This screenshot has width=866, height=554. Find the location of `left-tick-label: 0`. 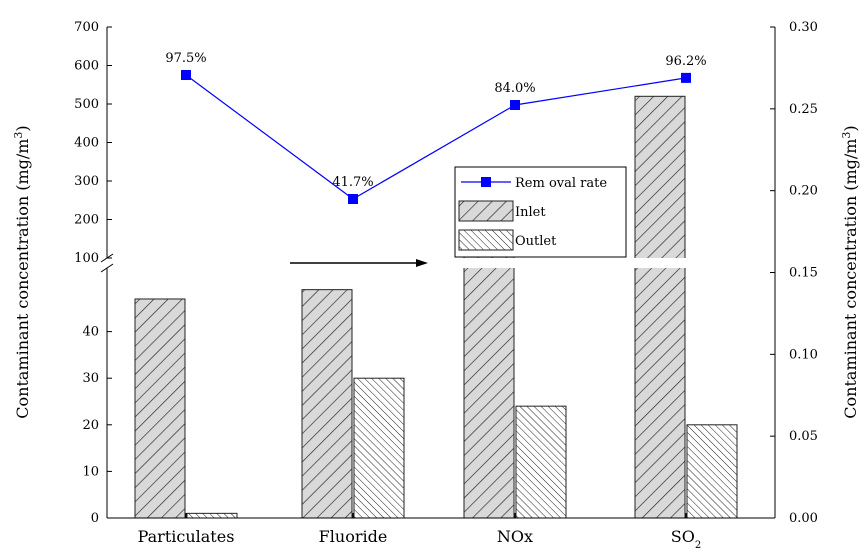

left-tick-label: 0 is located at coordinates (95, 518).